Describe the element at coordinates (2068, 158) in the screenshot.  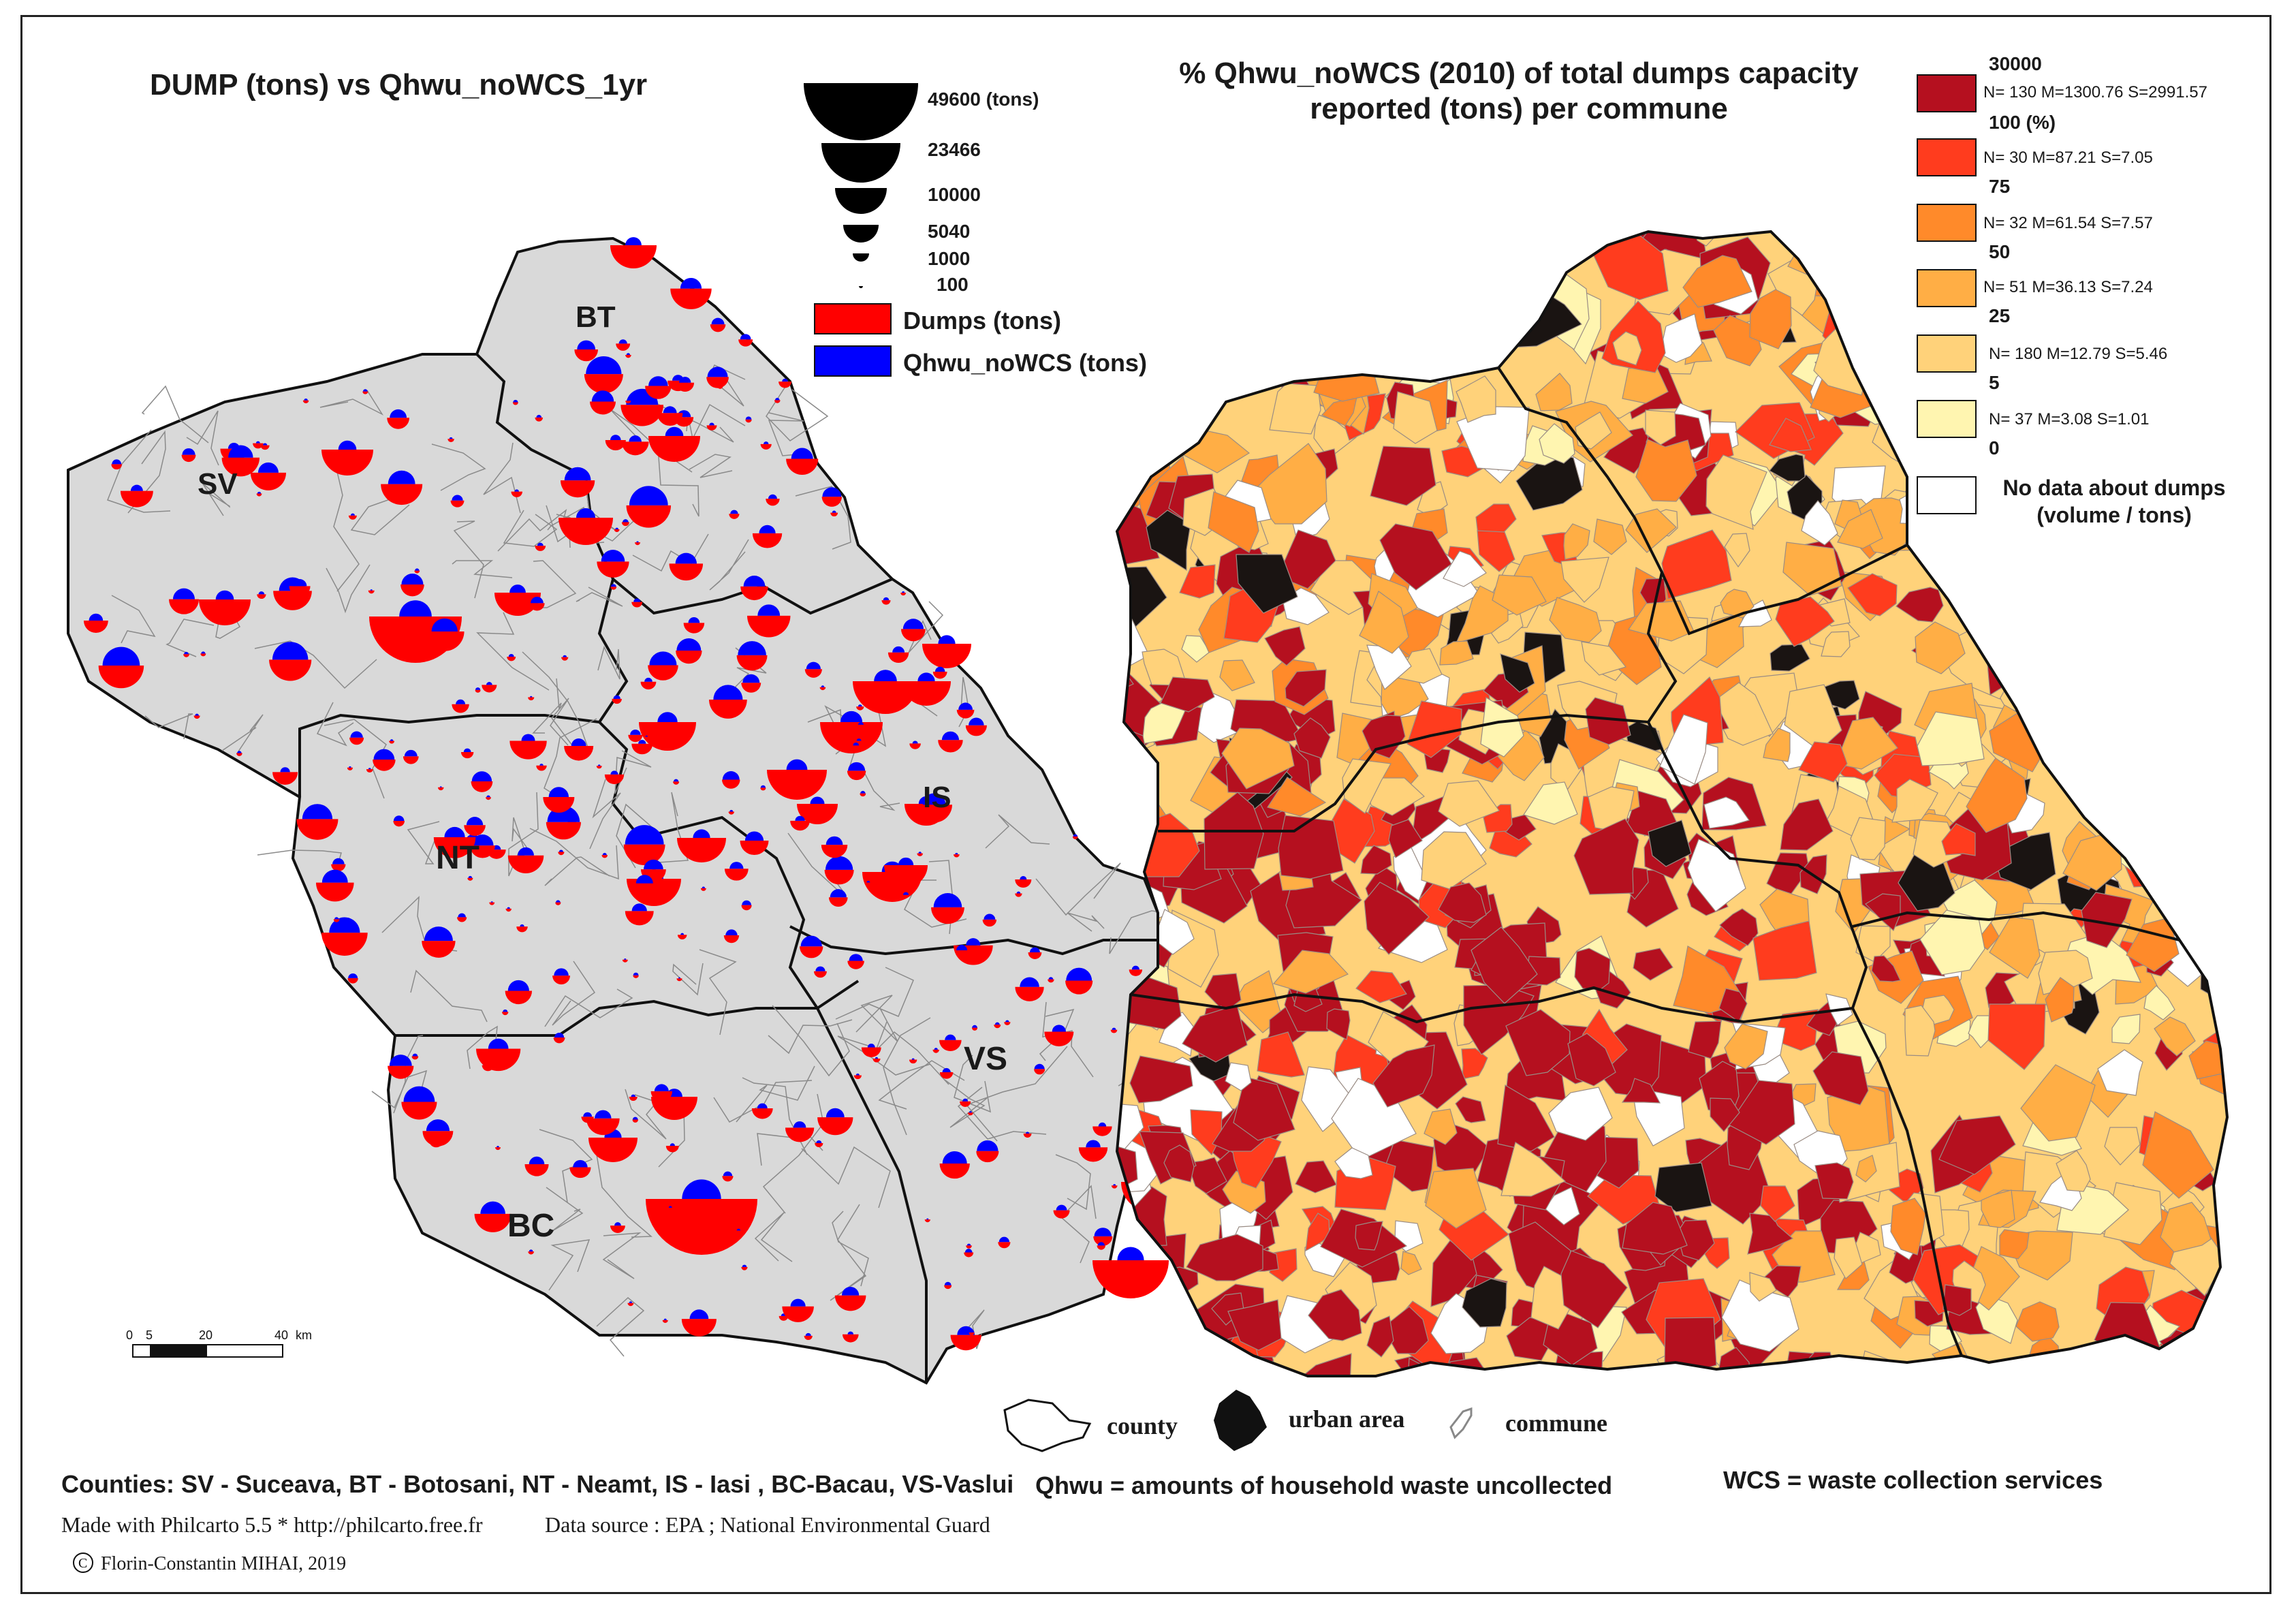
I see `class-stats-2: N= 30 M=87.21 S=7.05` at that location.